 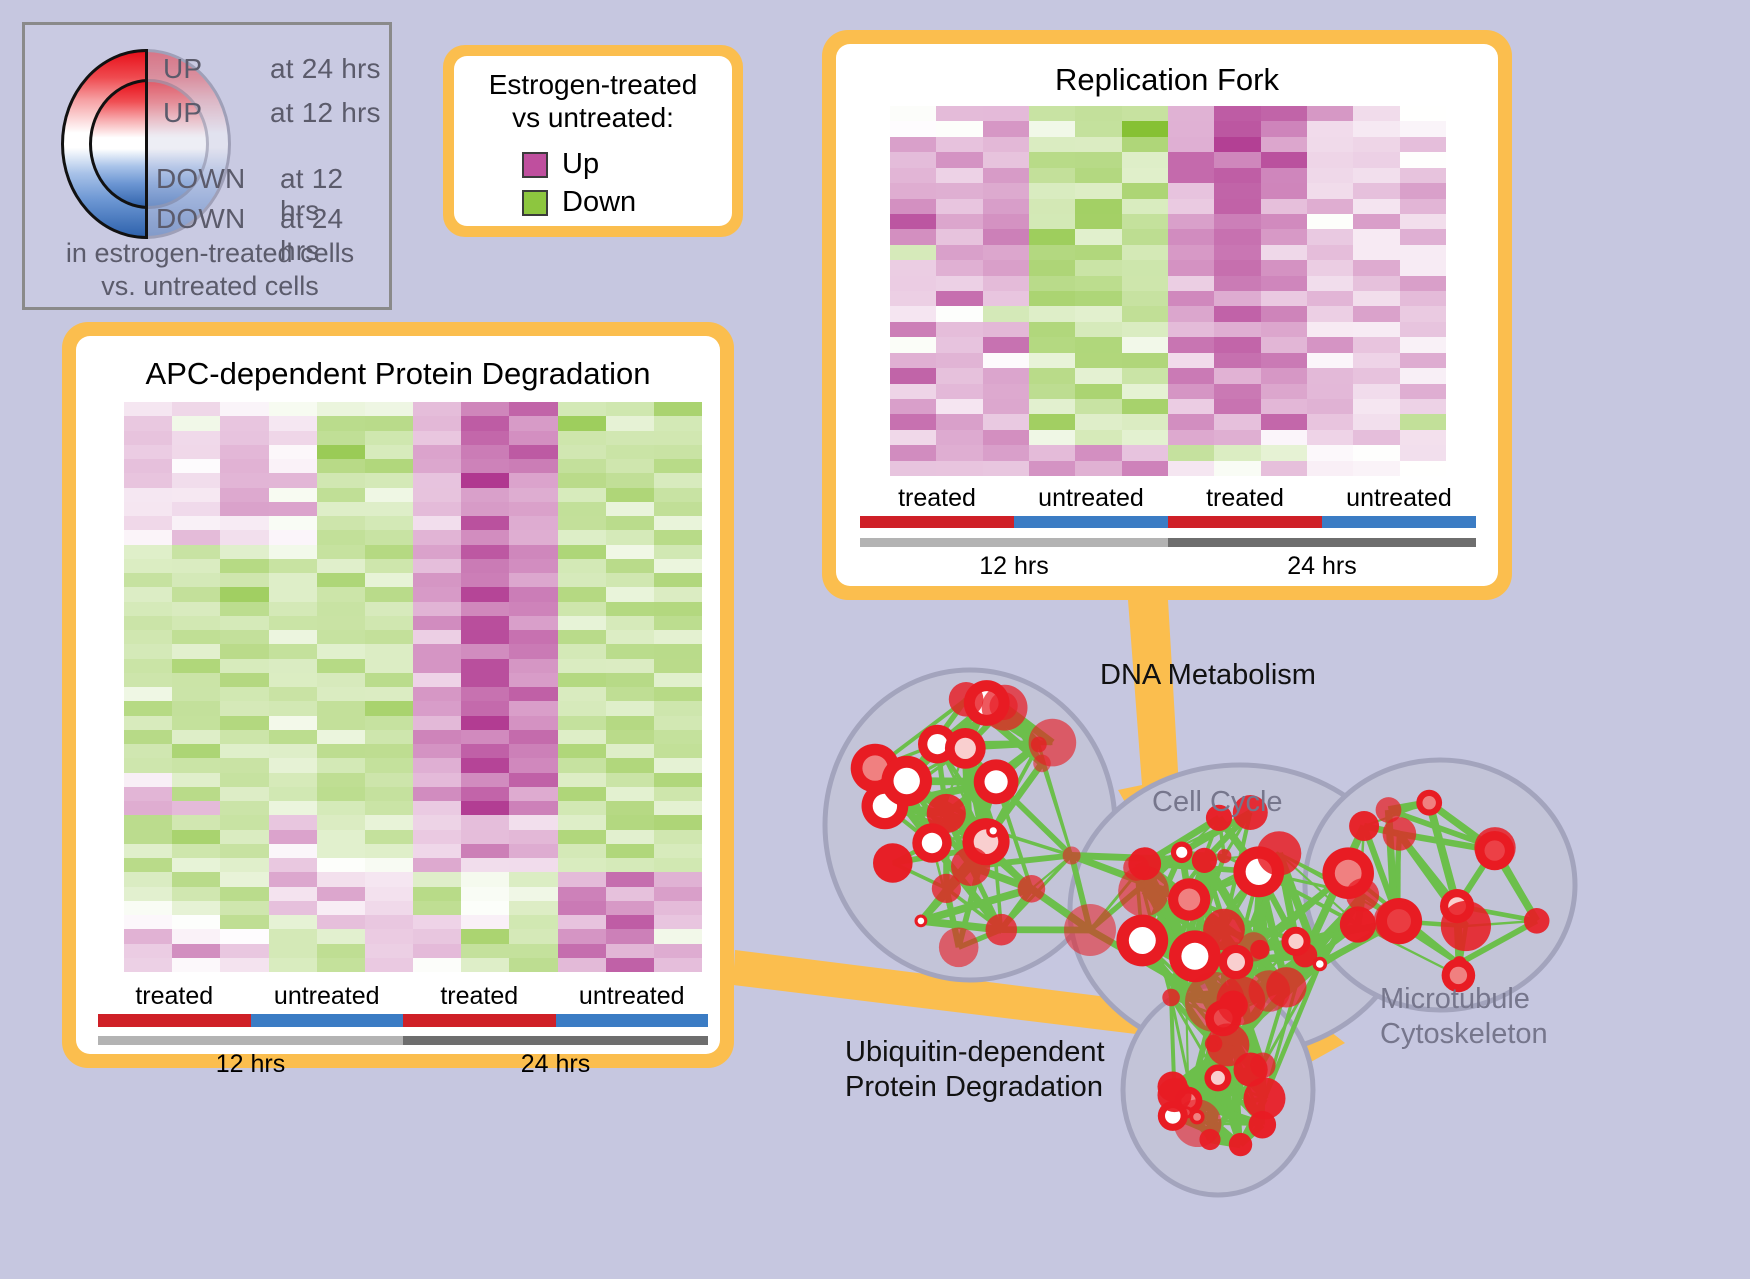 What do you see at coordinates (1168, 566) in the screenshot?
I see `time-group-labels-replication-fork: 12 hrs 24 hrs` at bounding box center [1168, 566].